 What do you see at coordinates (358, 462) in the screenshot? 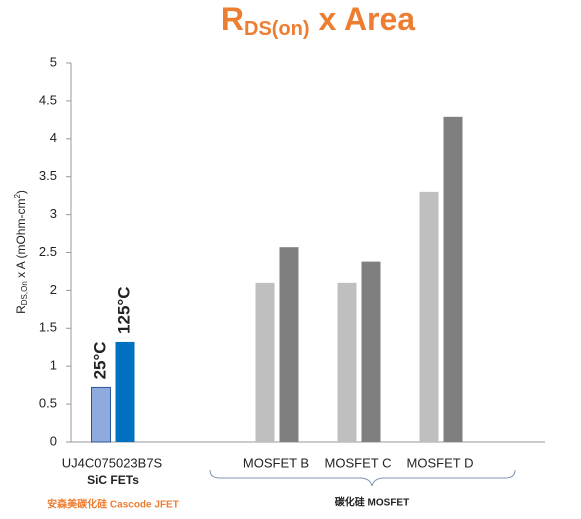
I see `x-tick-label: MOSFET C` at bounding box center [358, 462].